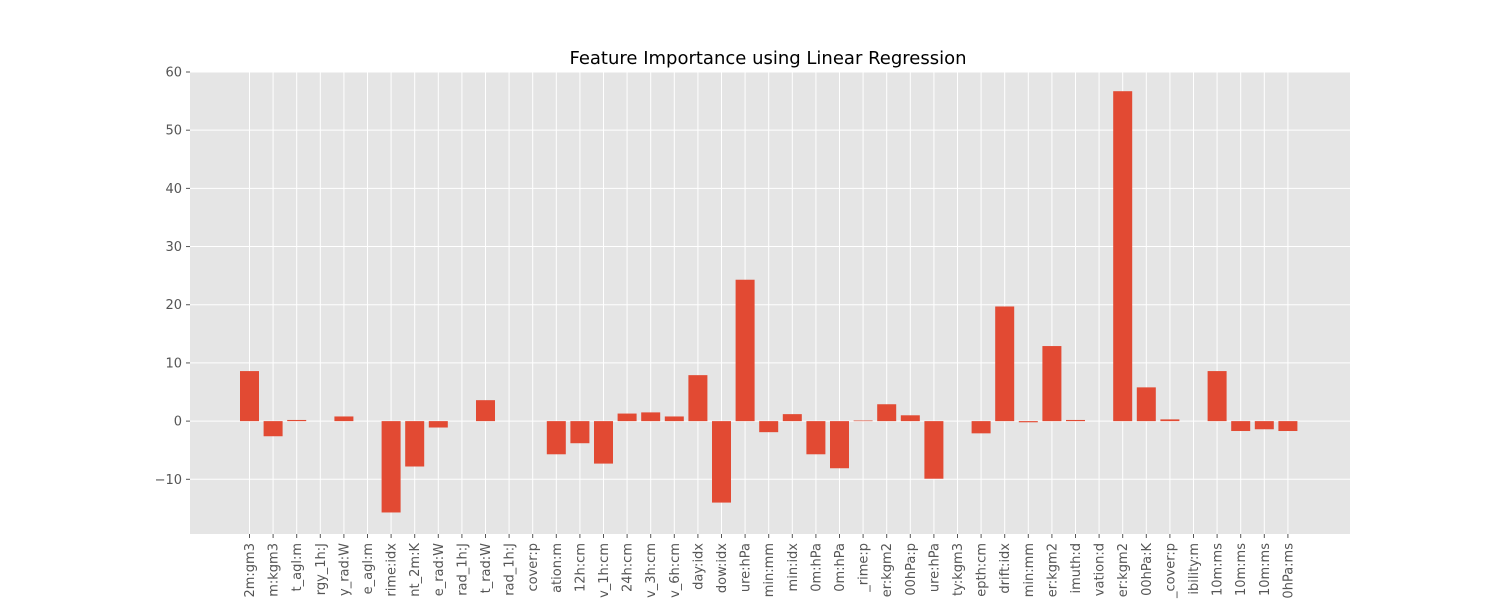  What do you see at coordinates (1170, 571) in the screenshot?
I see `x-tick-label: _cover:p` at bounding box center [1170, 571].